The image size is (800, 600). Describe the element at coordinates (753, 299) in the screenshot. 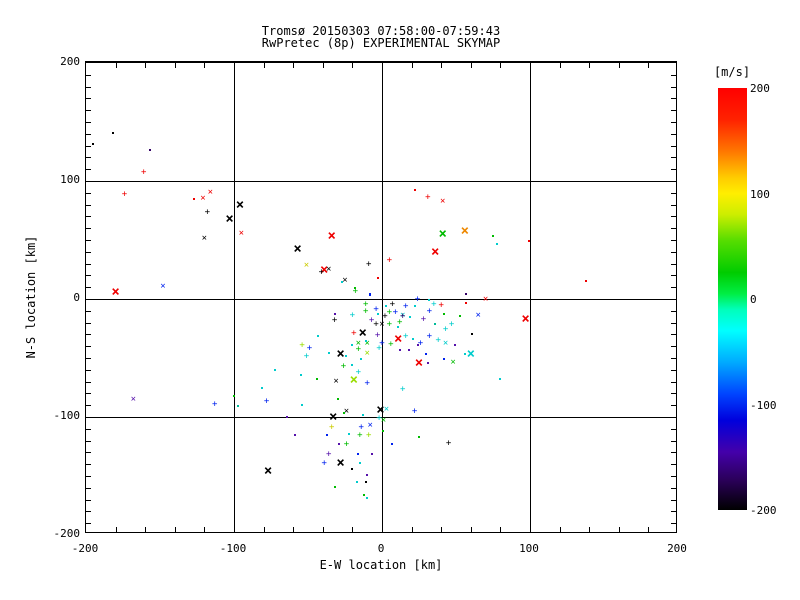

I see `colorbar-tick-label: 0` at that location.